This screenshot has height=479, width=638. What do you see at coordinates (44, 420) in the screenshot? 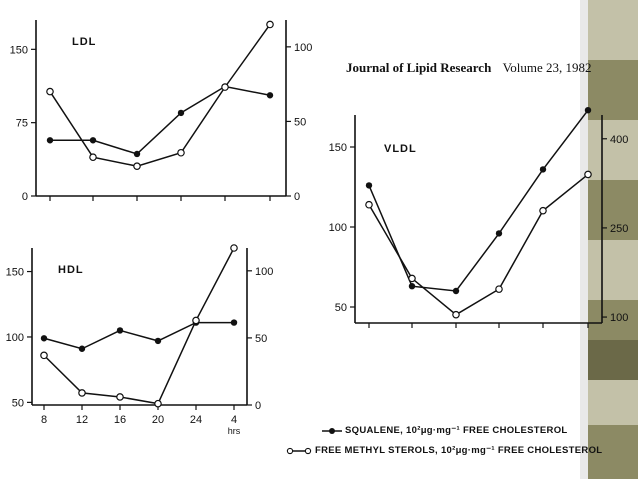
I see `x-tick-label: 8` at bounding box center [44, 420].